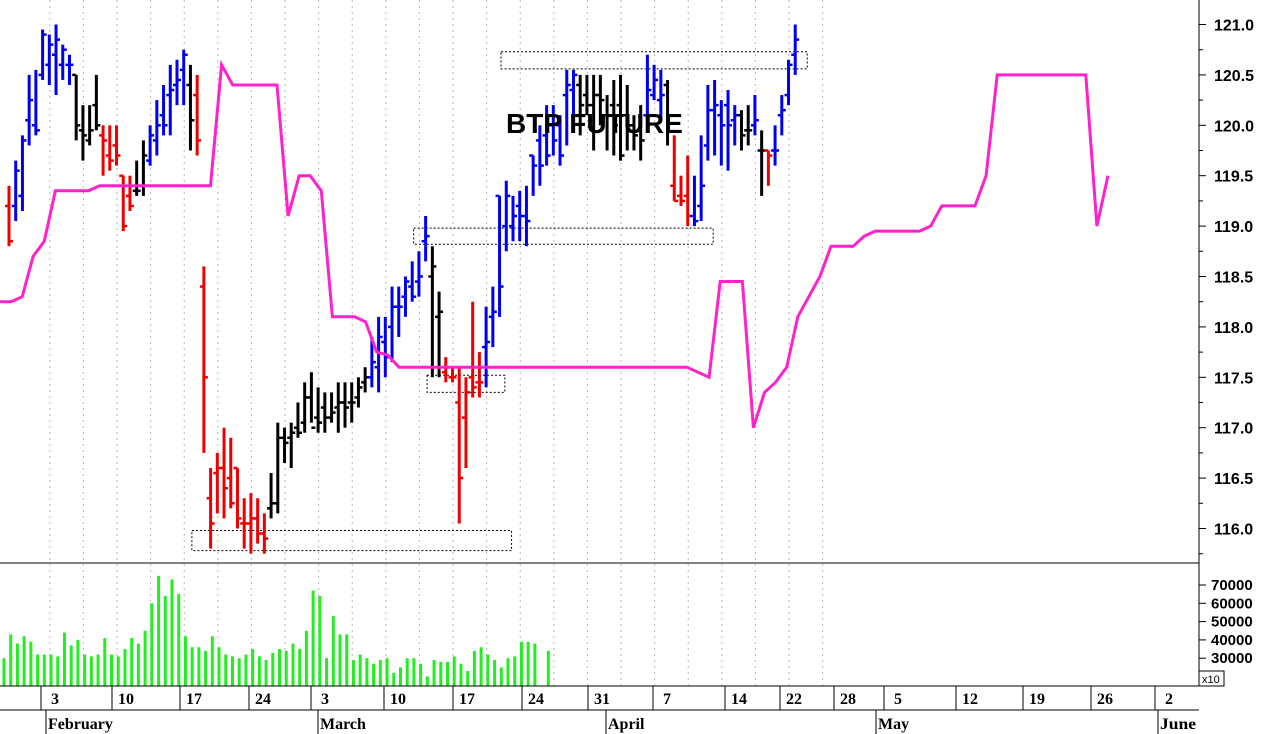  Describe the element at coordinates (794, 699) in the screenshot. I see `date-tick-label: 22` at that location.